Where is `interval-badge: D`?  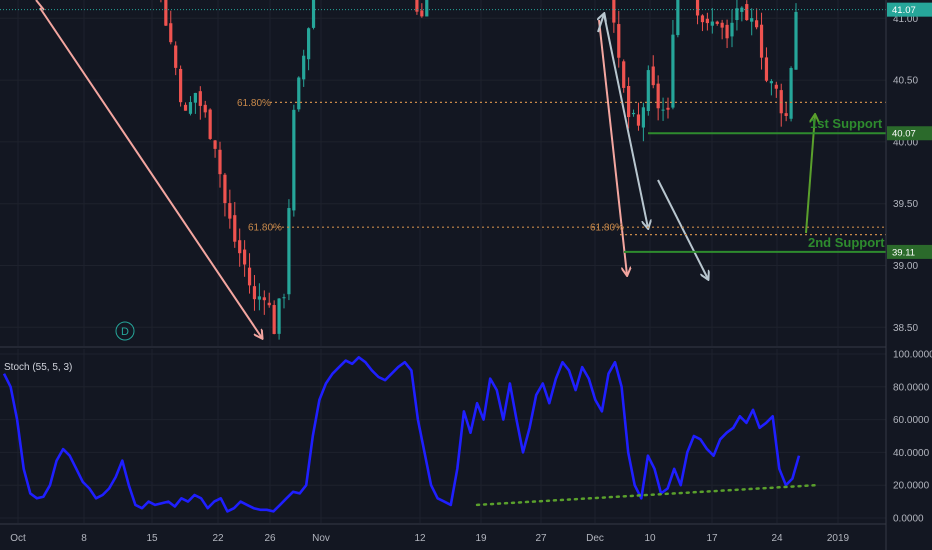 interval-badge: D is located at coordinates (125, 331).